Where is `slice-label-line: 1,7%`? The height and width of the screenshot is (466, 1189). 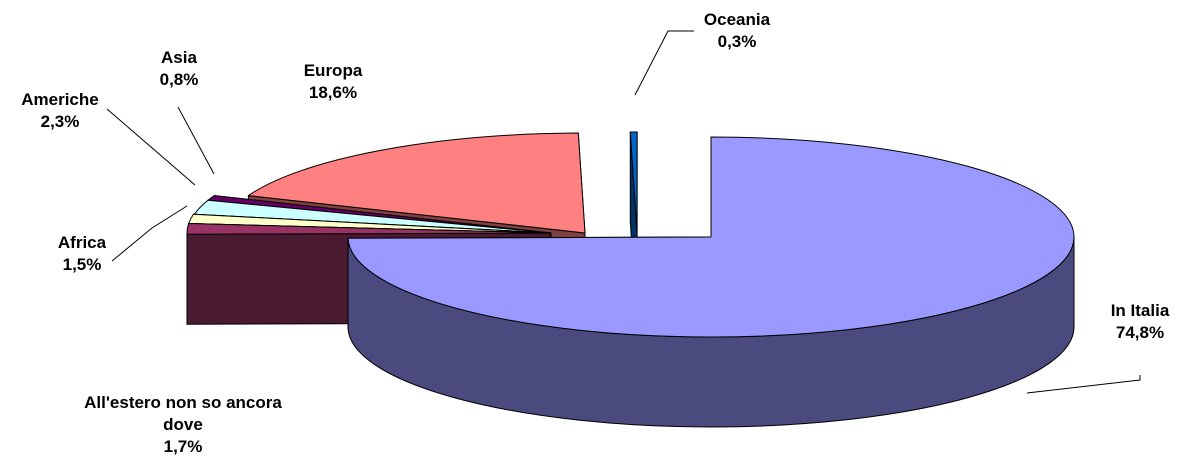 slice-label-line: 1,7% is located at coordinates (183, 446).